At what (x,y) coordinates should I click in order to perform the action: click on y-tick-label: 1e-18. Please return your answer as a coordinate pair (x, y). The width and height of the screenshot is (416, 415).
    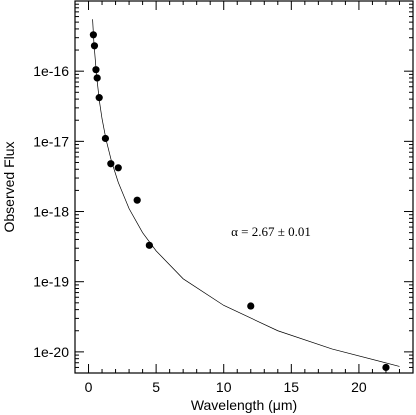
    Looking at the image, I should click on (51, 212).